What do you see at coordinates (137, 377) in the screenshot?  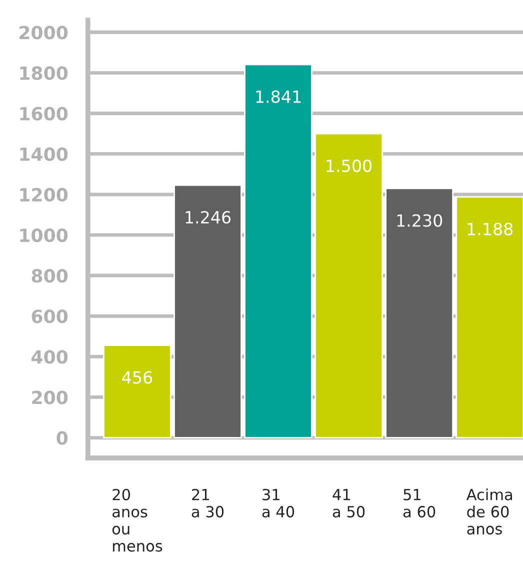 I see `data-label: 456` at bounding box center [137, 377].